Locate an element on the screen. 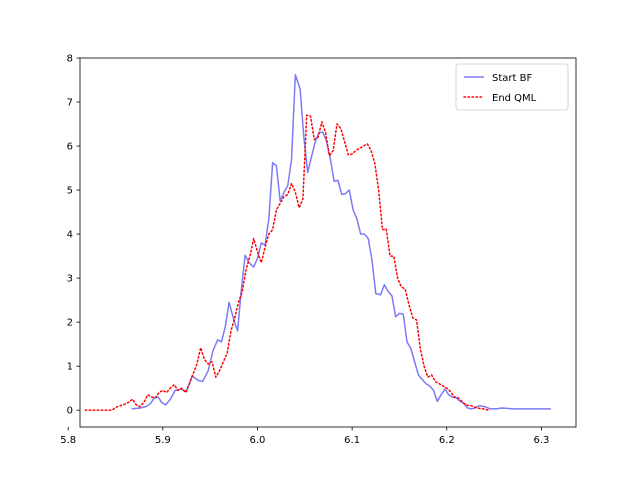 The width and height of the screenshot is (640, 480). legend: Start BF End QML is located at coordinates (512, 87).